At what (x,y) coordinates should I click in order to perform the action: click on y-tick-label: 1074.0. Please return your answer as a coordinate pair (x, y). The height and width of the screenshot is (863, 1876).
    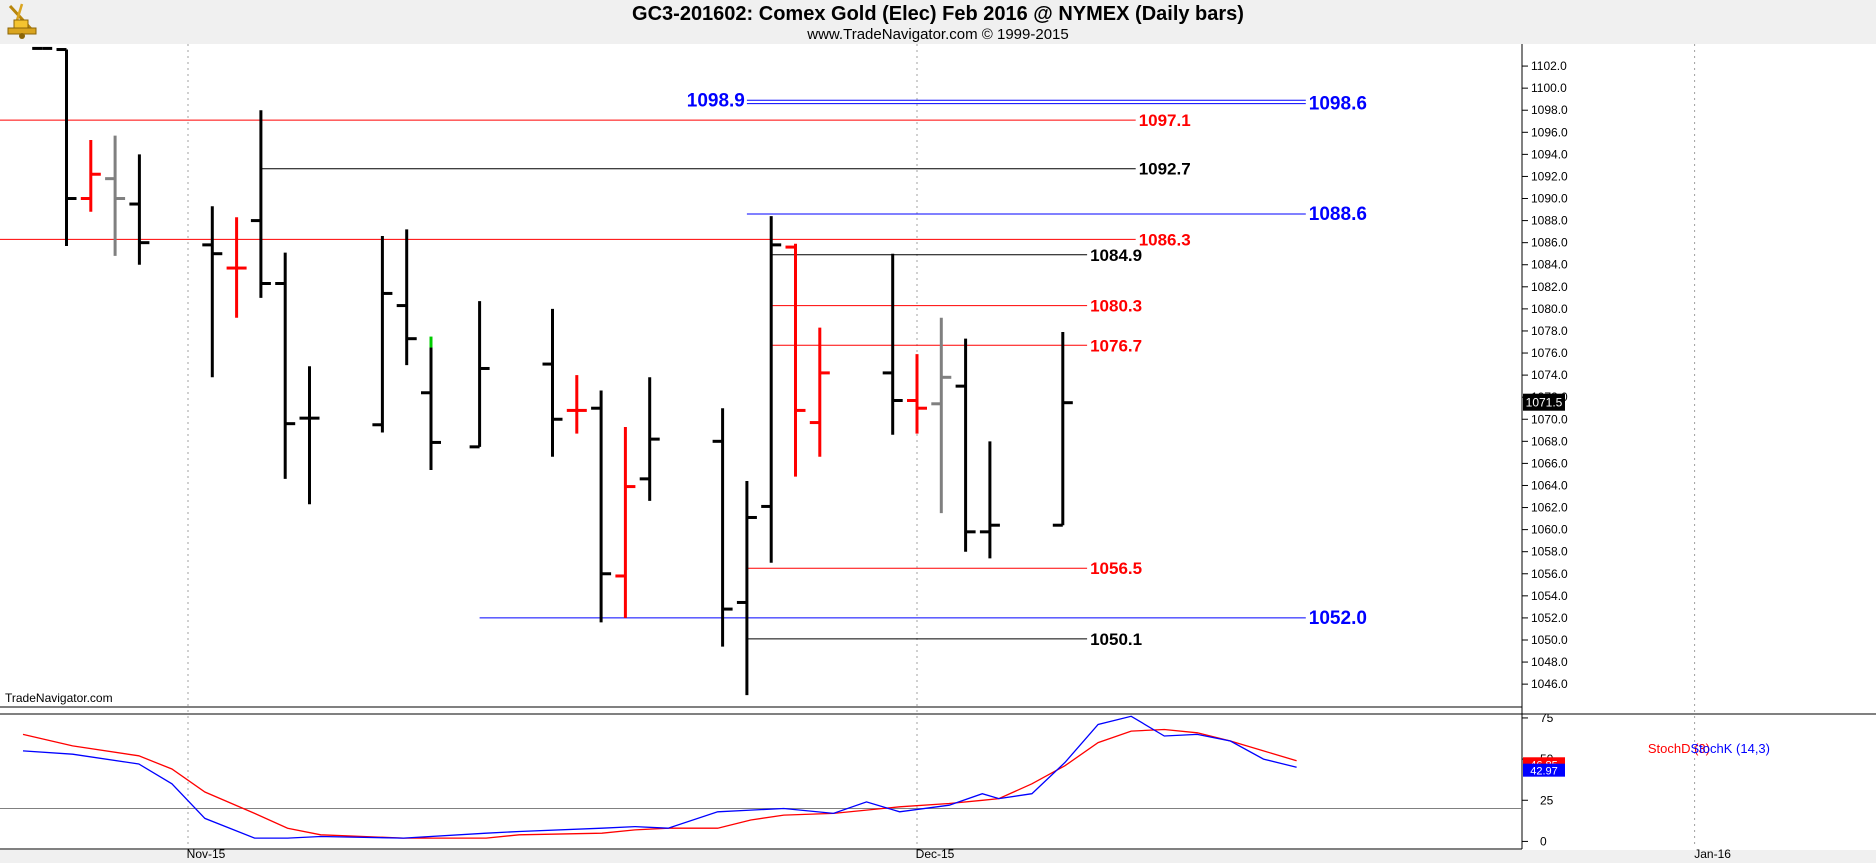
    Looking at the image, I should click on (1549, 375).